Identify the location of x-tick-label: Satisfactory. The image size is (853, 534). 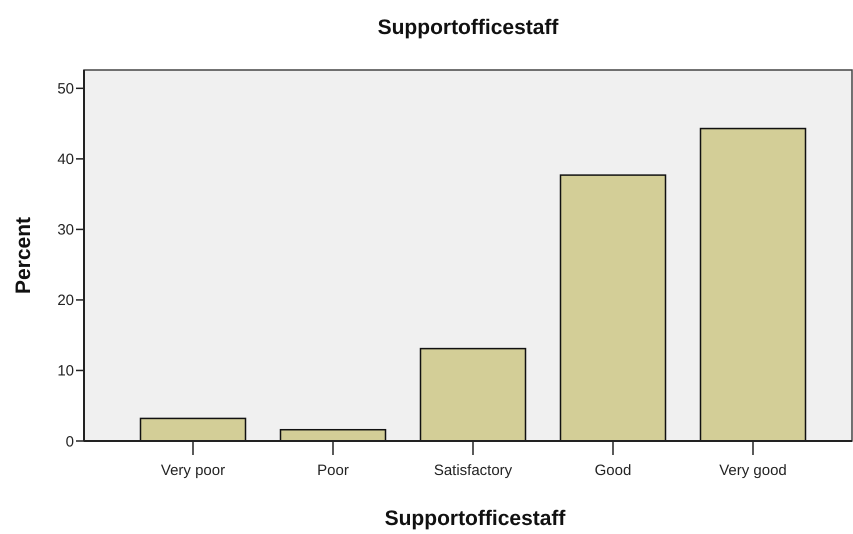
(473, 470).